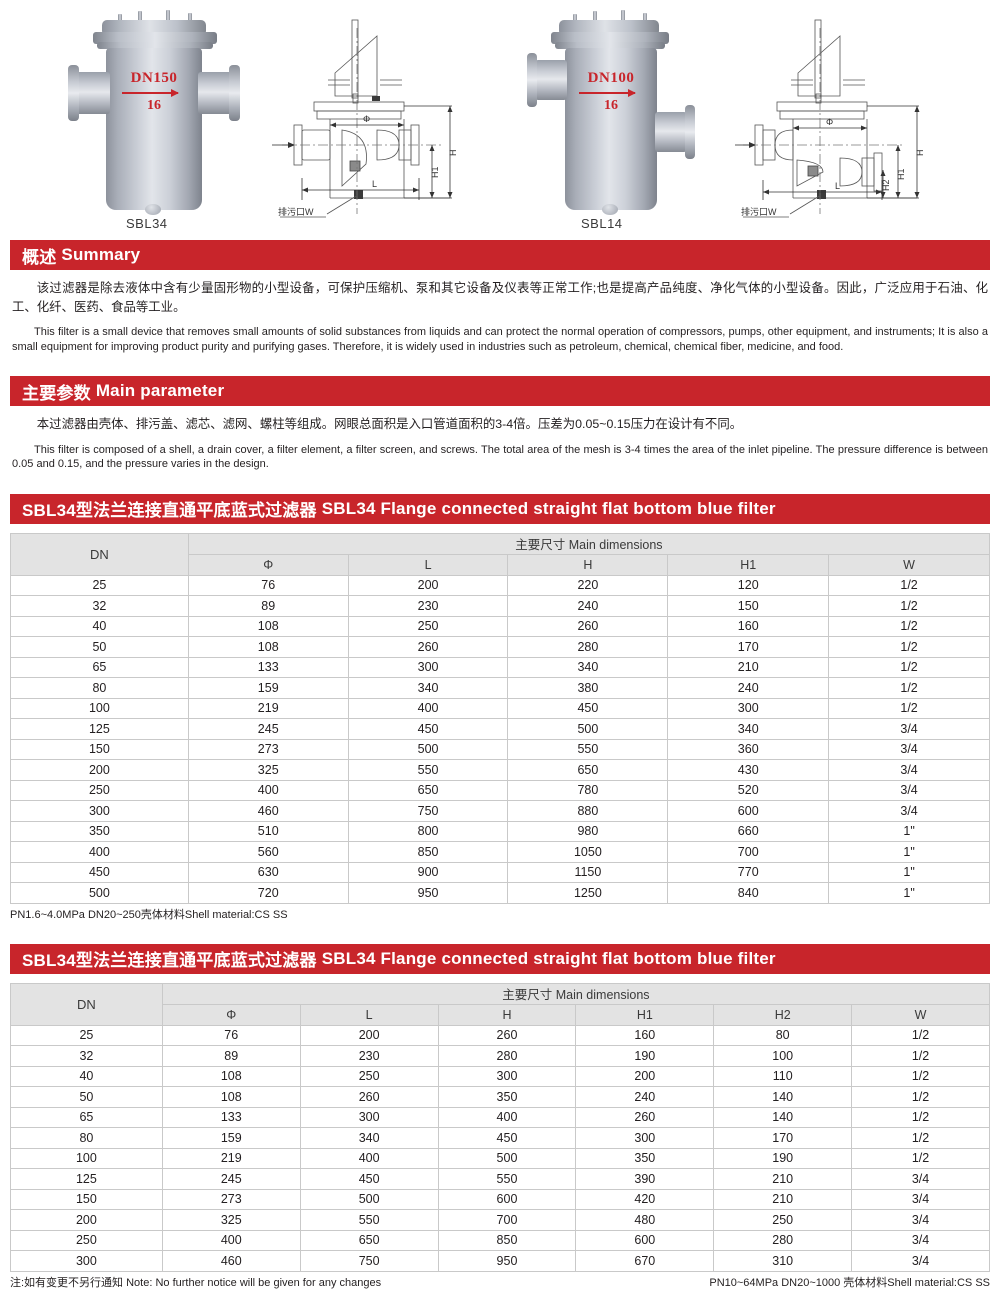 This screenshot has width=1000, height=1290. I want to click on table-cell: 840, so click(748, 893).